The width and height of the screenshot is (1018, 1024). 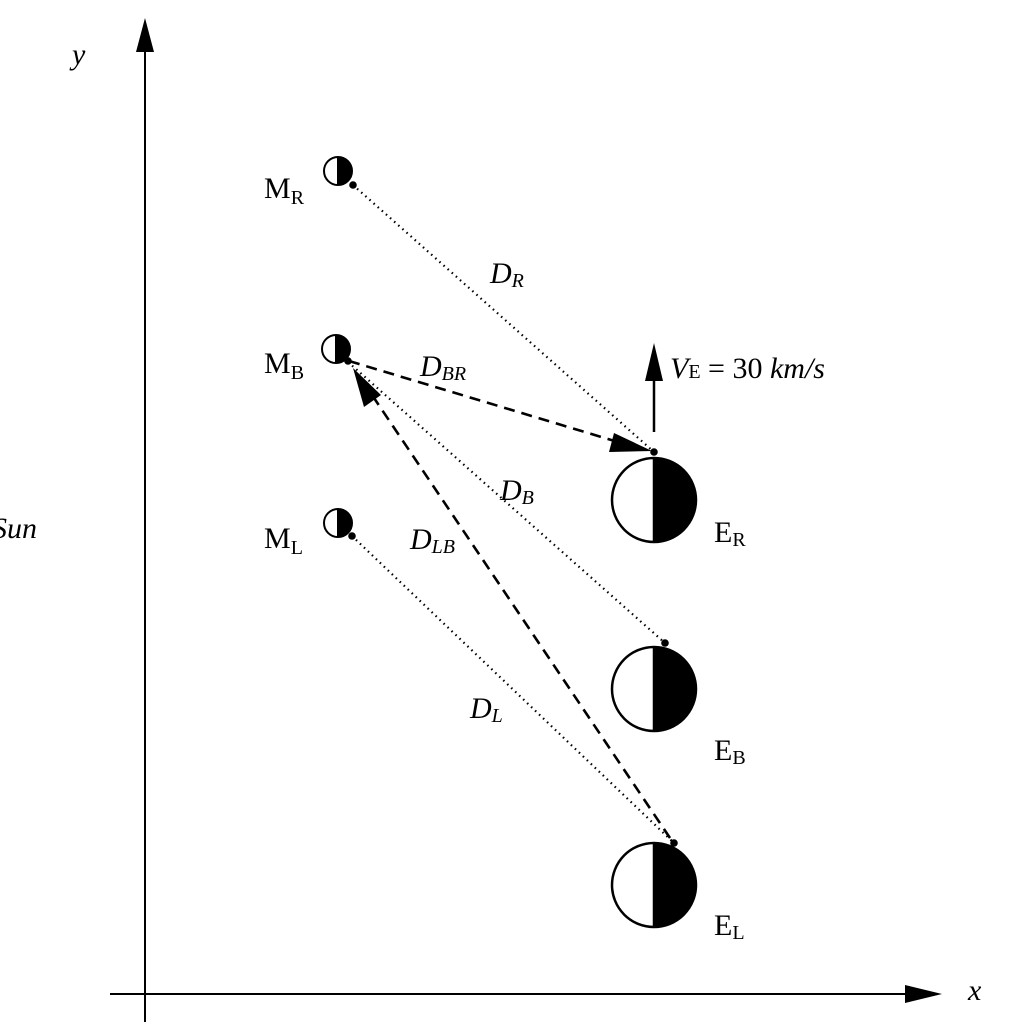 I want to click on distance-label-DBR: DBR, so click(x=442, y=367).